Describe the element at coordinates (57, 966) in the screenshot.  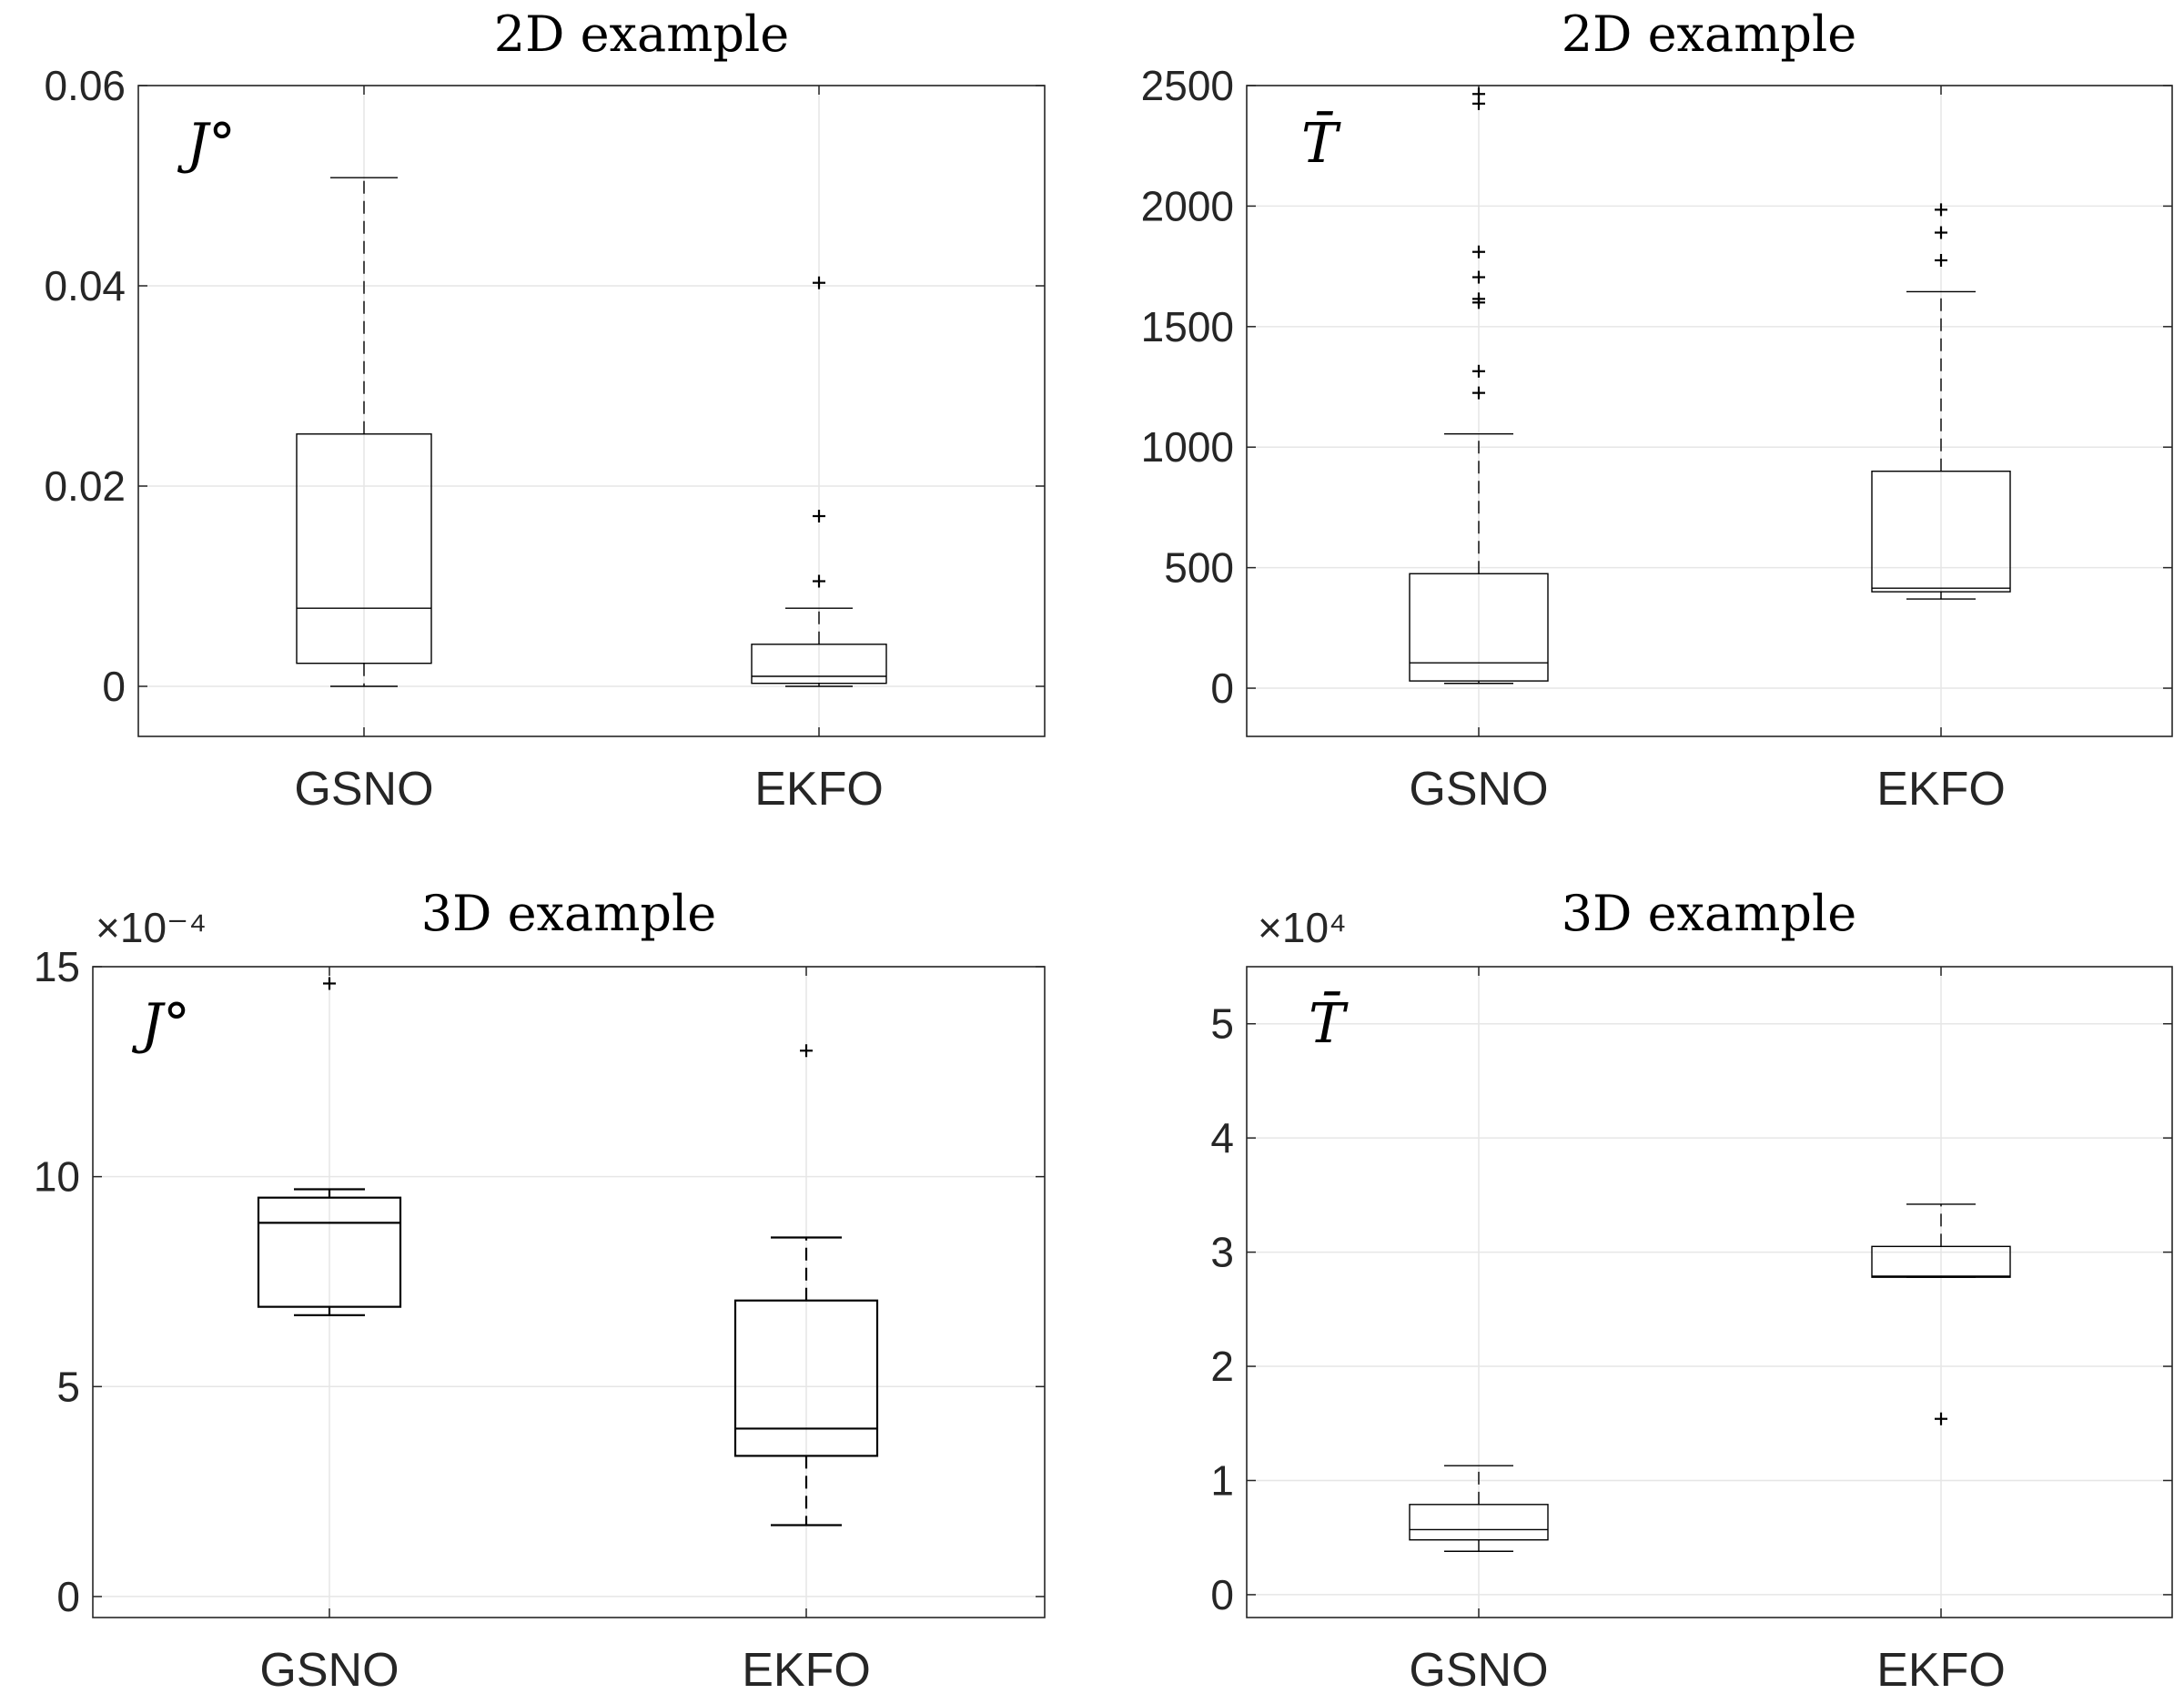
I see `y-tick-label: 15` at that location.